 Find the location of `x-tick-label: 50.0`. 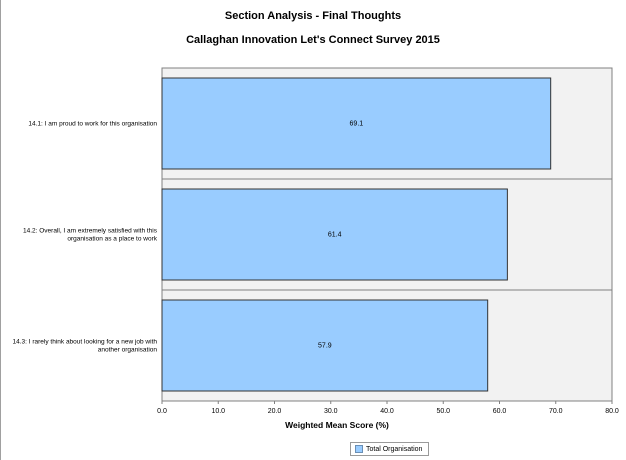

x-tick-label: 50.0 is located at coordinates (443, 411).